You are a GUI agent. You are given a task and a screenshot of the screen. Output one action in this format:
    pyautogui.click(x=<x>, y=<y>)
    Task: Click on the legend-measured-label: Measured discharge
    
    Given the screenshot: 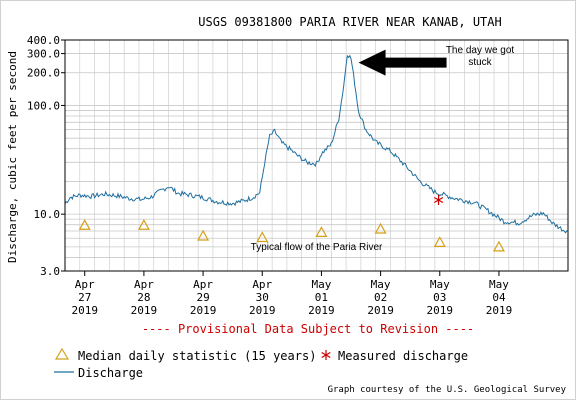 What is the action you would take?
    pyautogui.click(x=403, y=356)
    